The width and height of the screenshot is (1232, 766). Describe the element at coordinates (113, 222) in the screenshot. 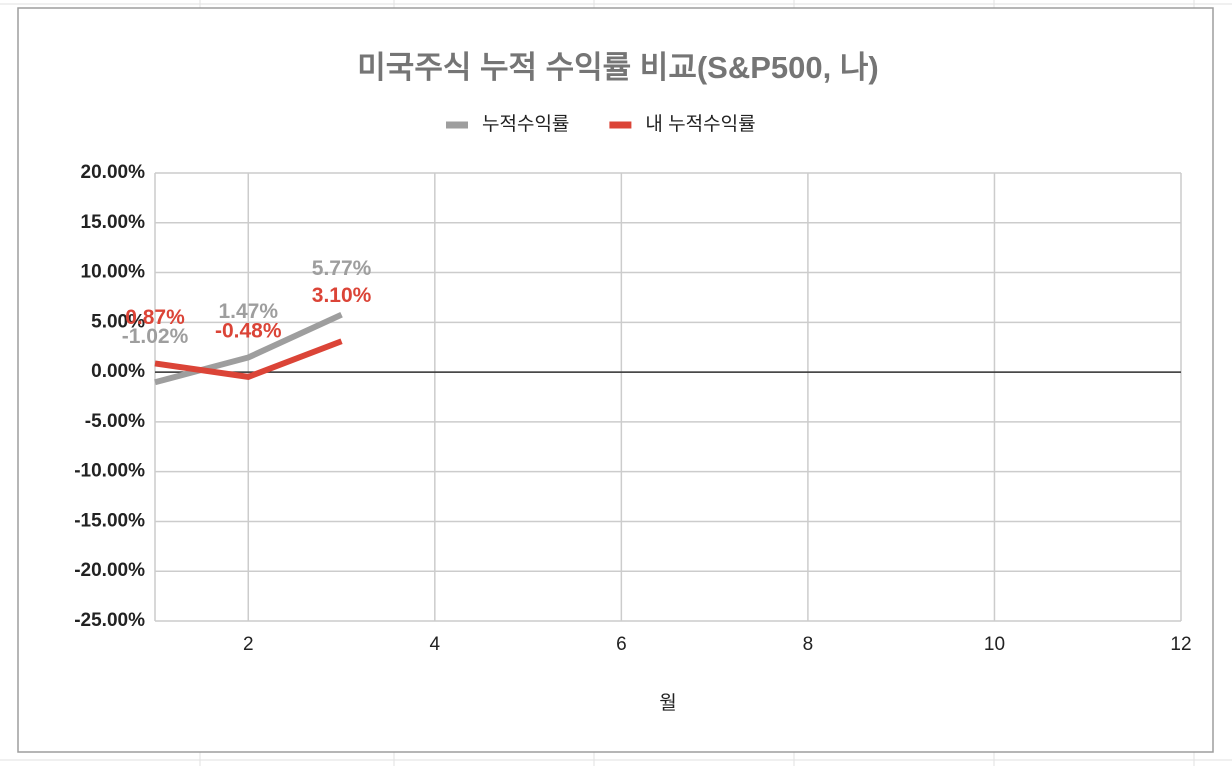

I see `y-tick-label: 15.00%` at that location.